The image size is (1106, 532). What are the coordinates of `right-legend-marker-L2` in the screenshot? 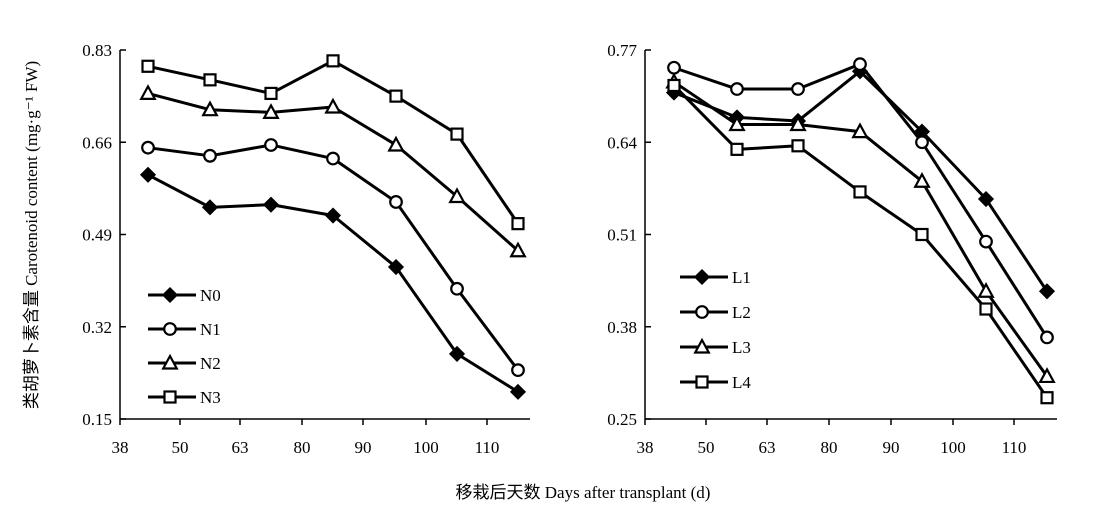 It's located at (702, 312).